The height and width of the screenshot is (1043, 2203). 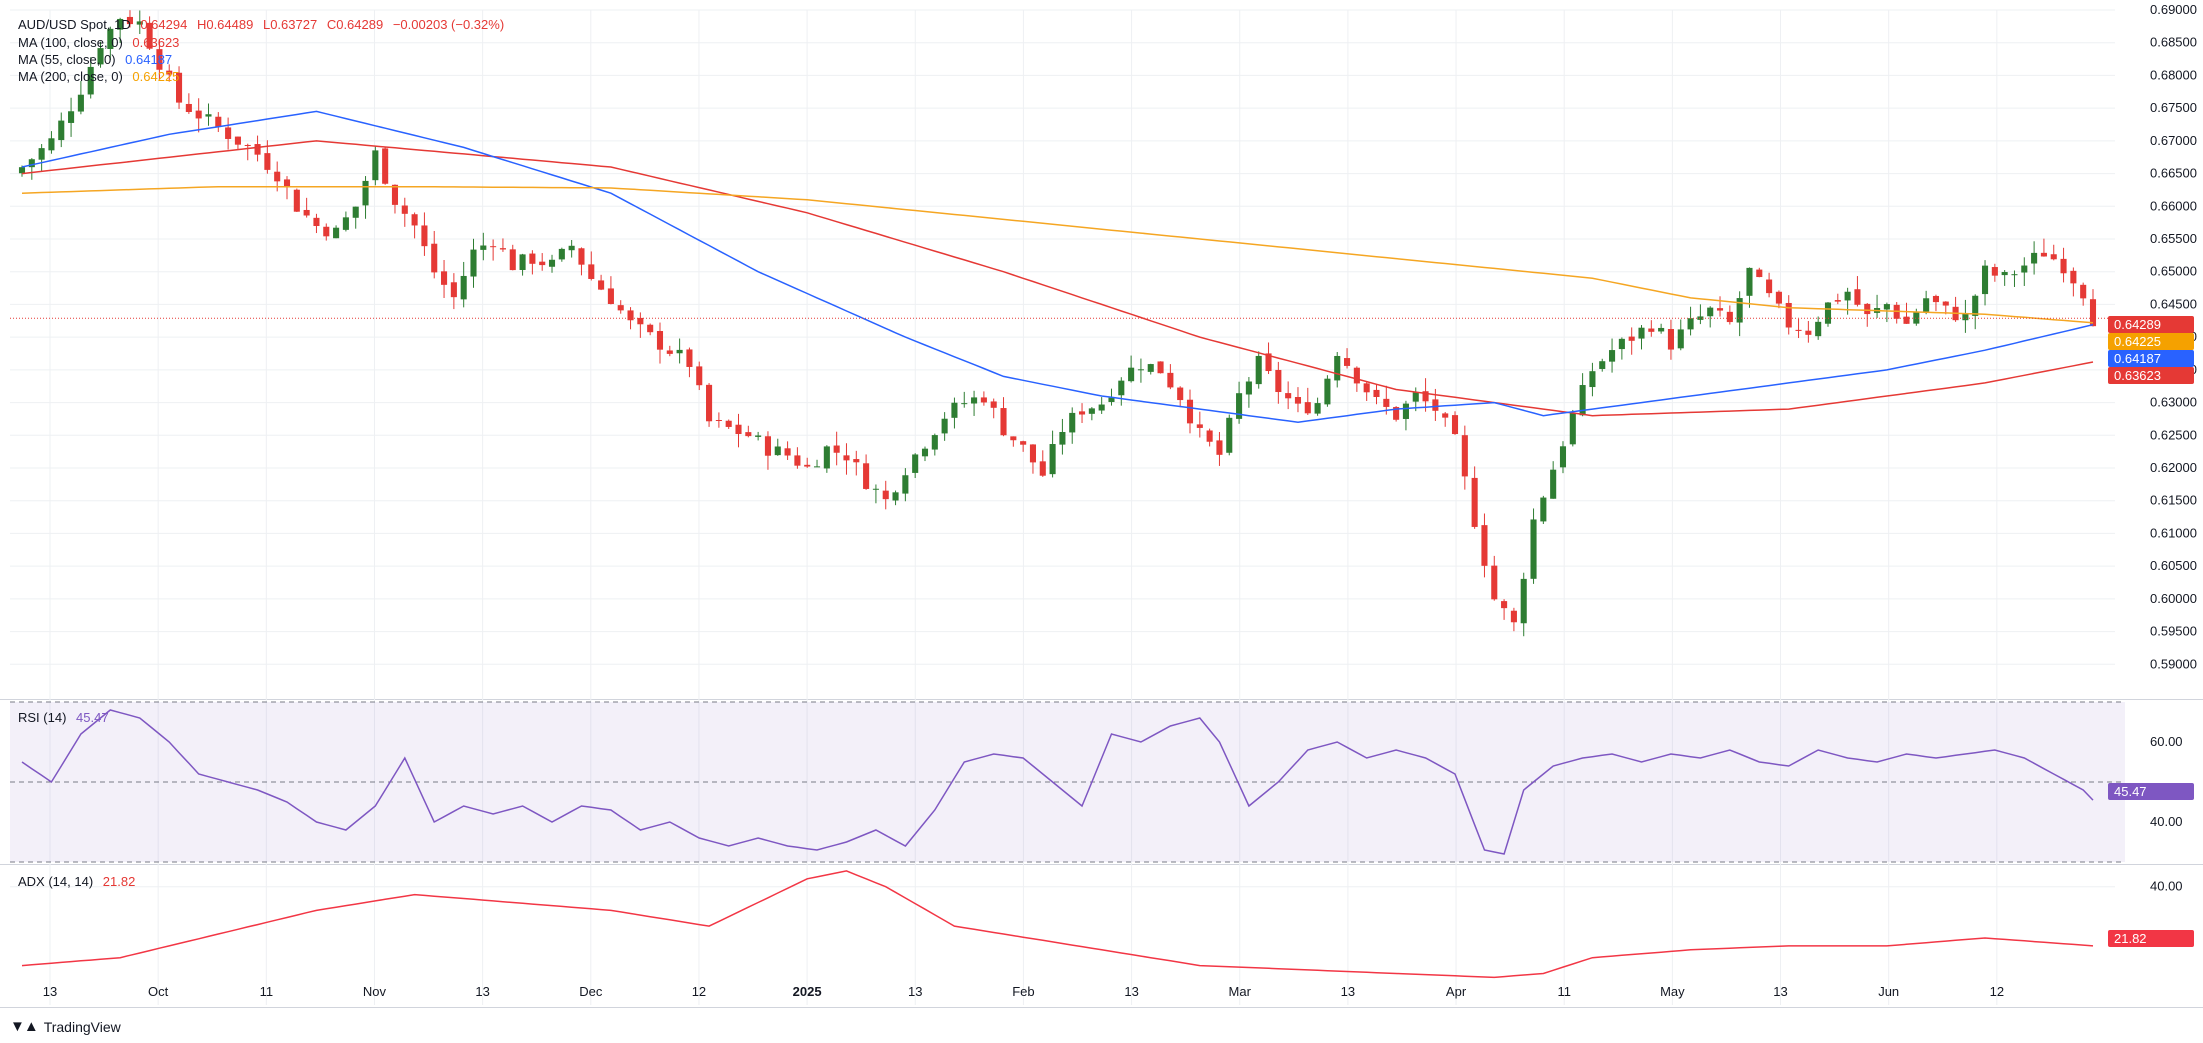 I want to click on price-tag-rsi: 45.47, so click(x=2151, y=791).